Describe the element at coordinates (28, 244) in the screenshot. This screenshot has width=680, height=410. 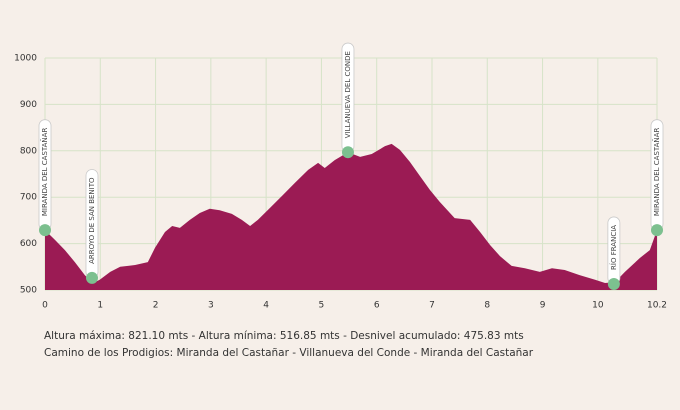
I see `y-tick-label: 600` at that location.